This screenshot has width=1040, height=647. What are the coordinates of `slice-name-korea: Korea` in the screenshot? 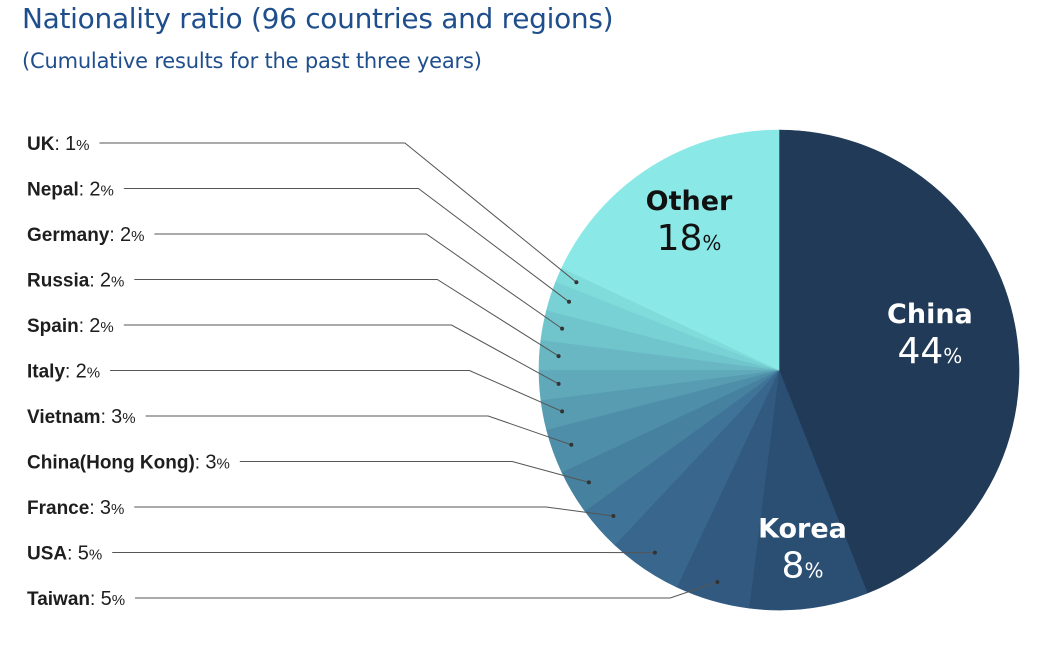 It's located at (802, 529).